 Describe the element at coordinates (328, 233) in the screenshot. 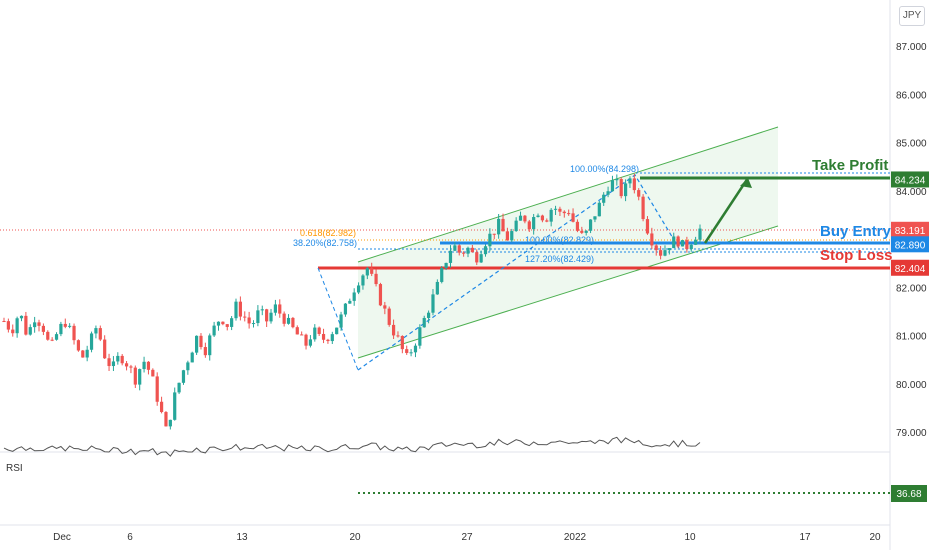

I see `fib-618-label: 0.618(82.982)` at that location.